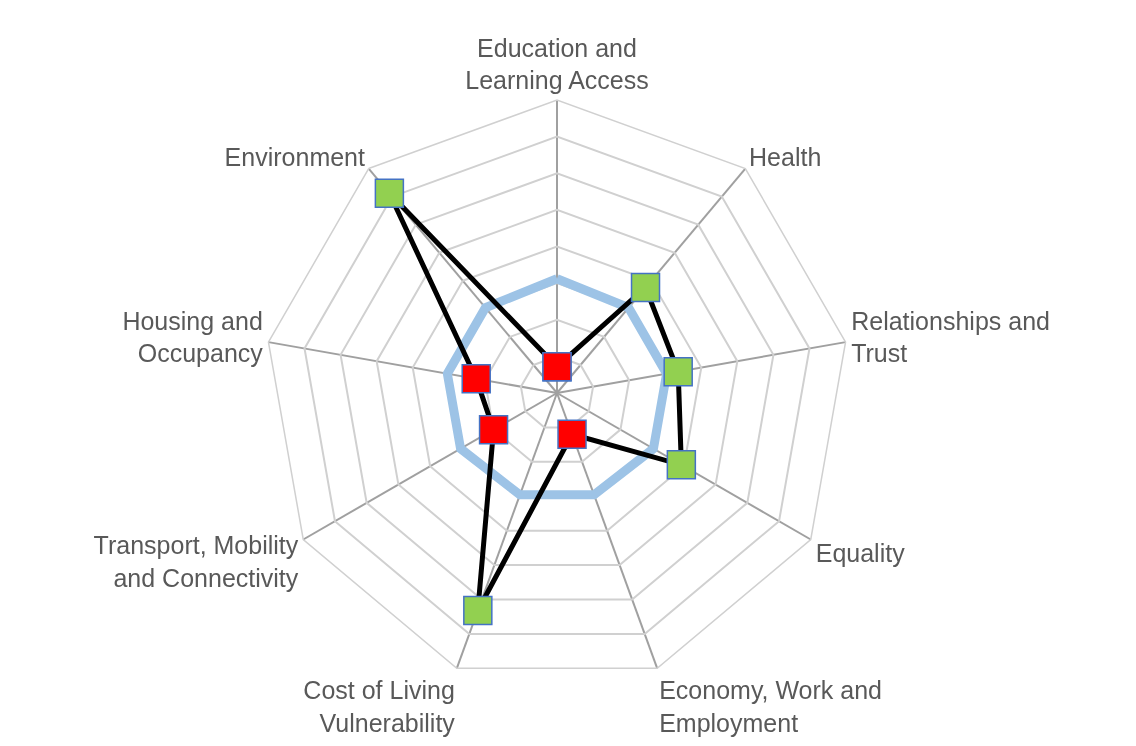 This screenshot has height=746, width=1136. What do you see at coordinates (295, 156) in the screenshot?
I see `spoke-label: Environment` at bounding box center [295, 156].